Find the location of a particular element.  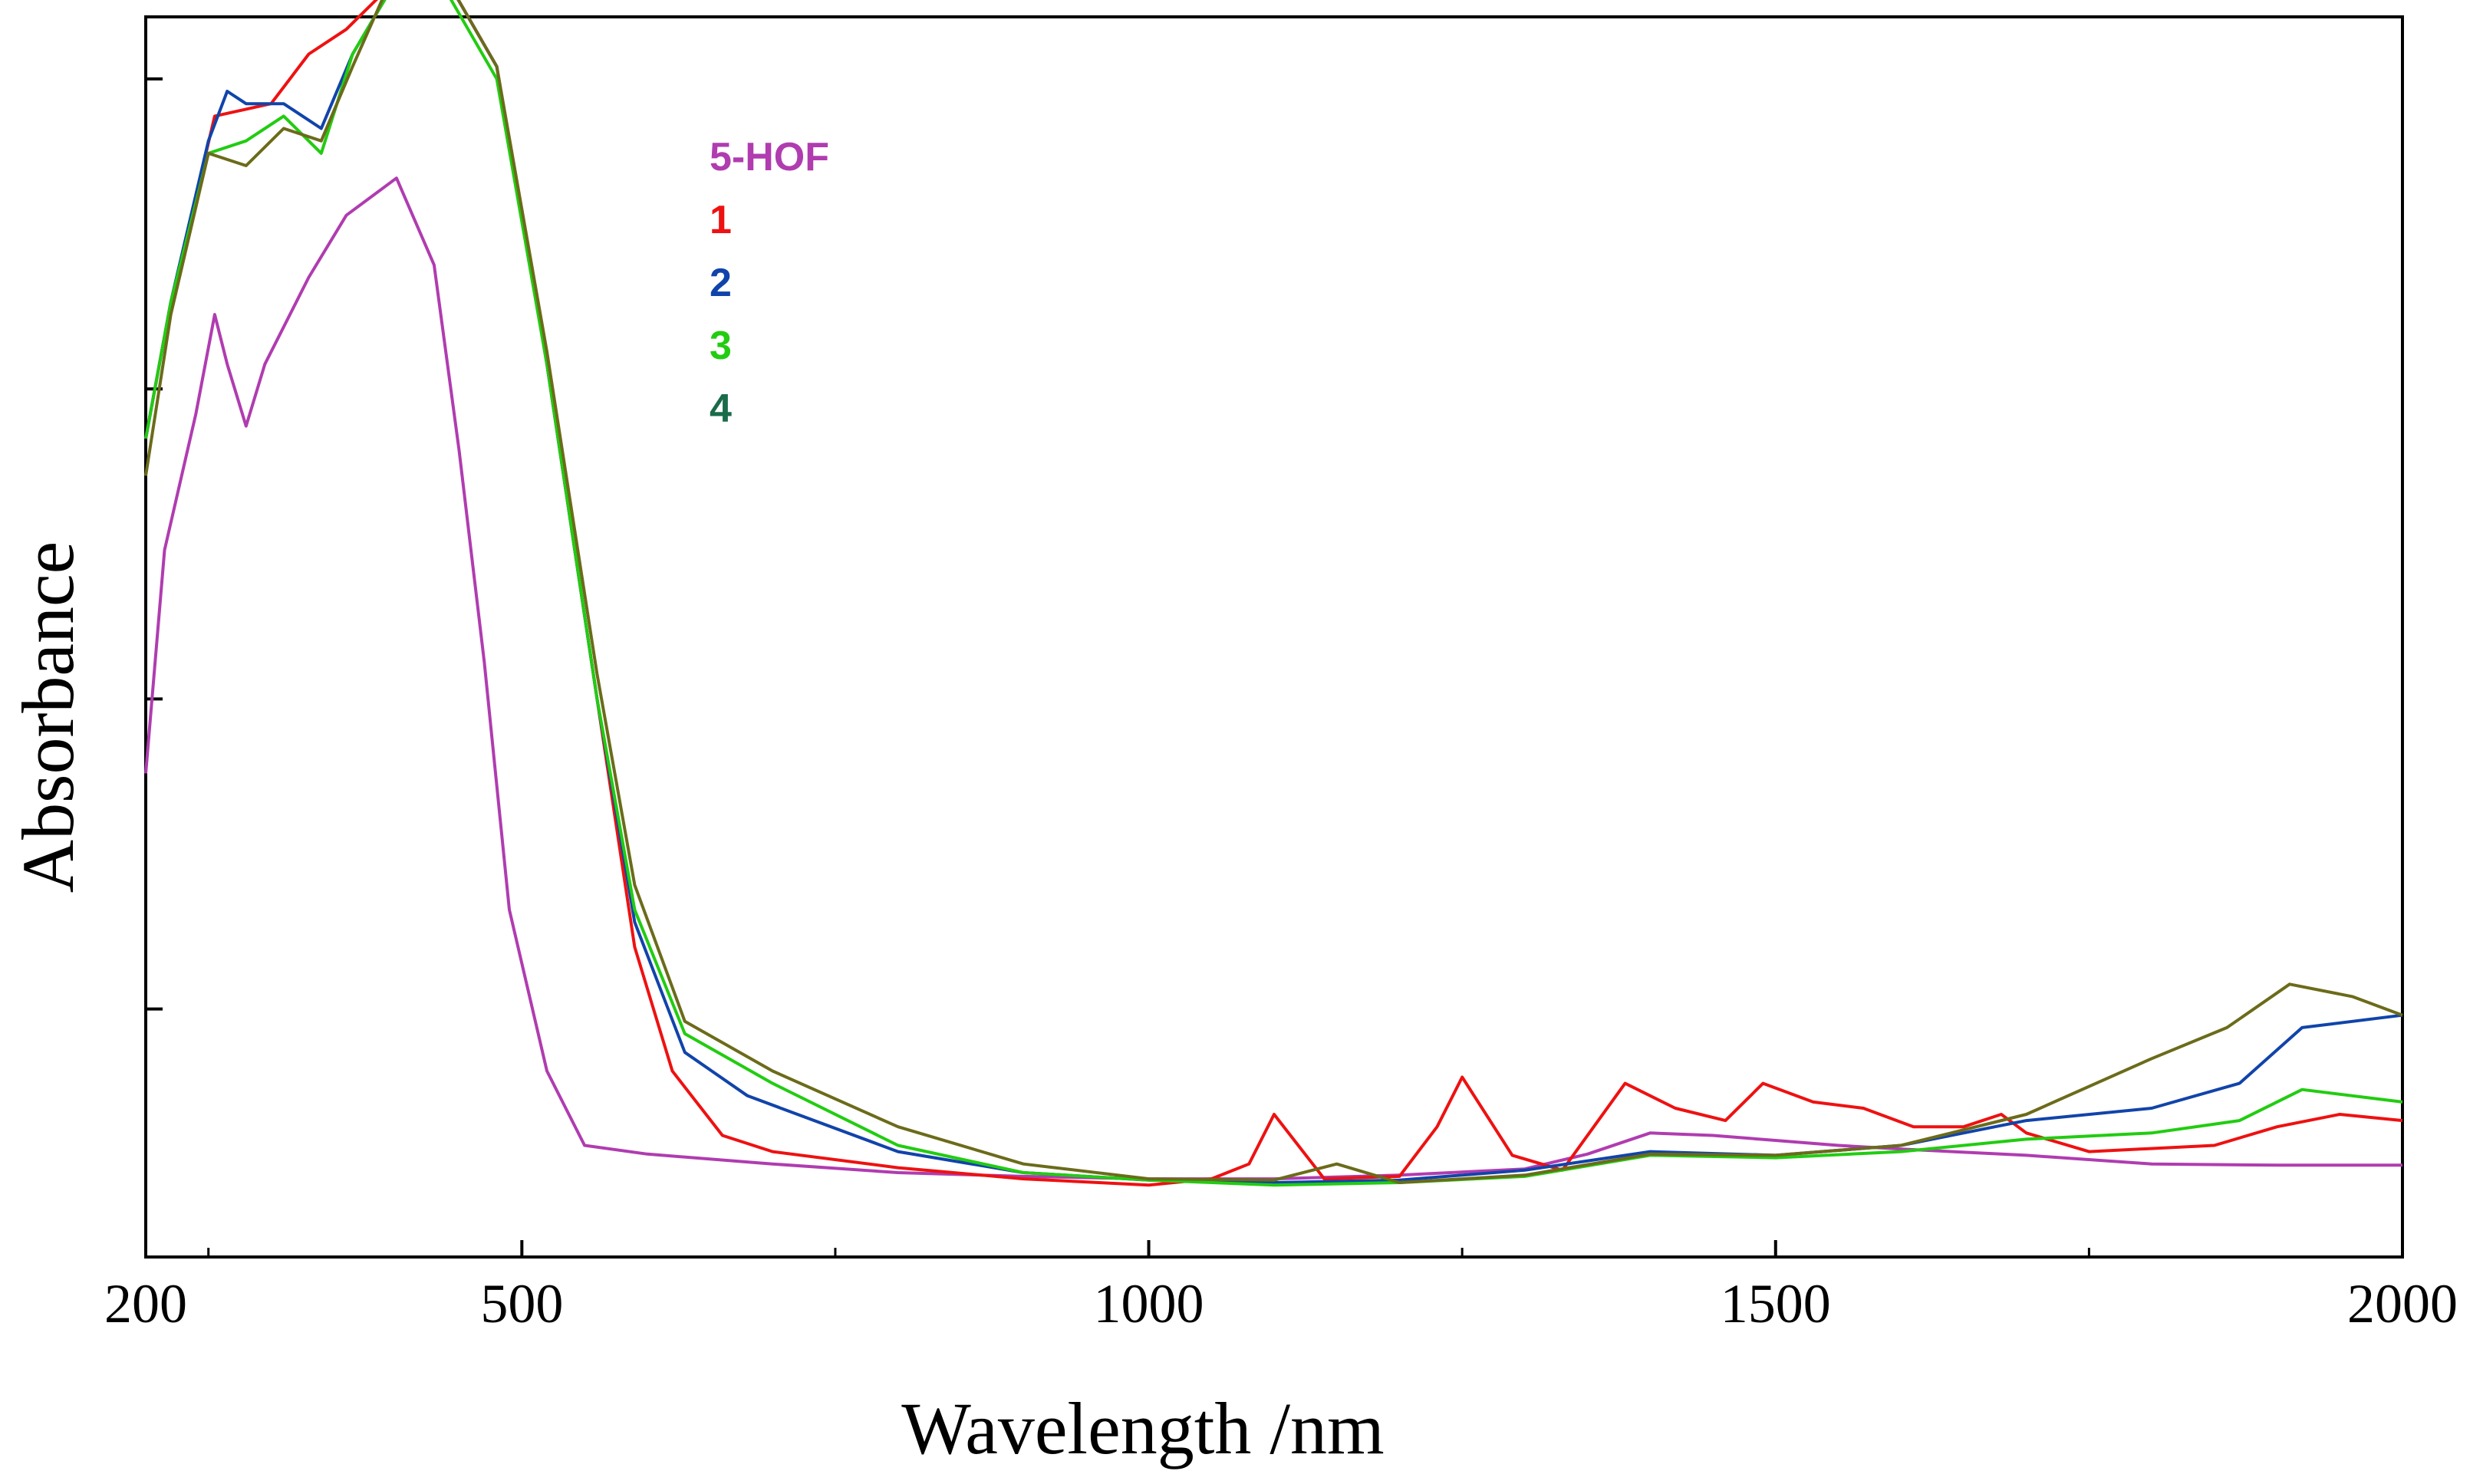

x-tick-label: 200 is located at coordinates (145, 1303).